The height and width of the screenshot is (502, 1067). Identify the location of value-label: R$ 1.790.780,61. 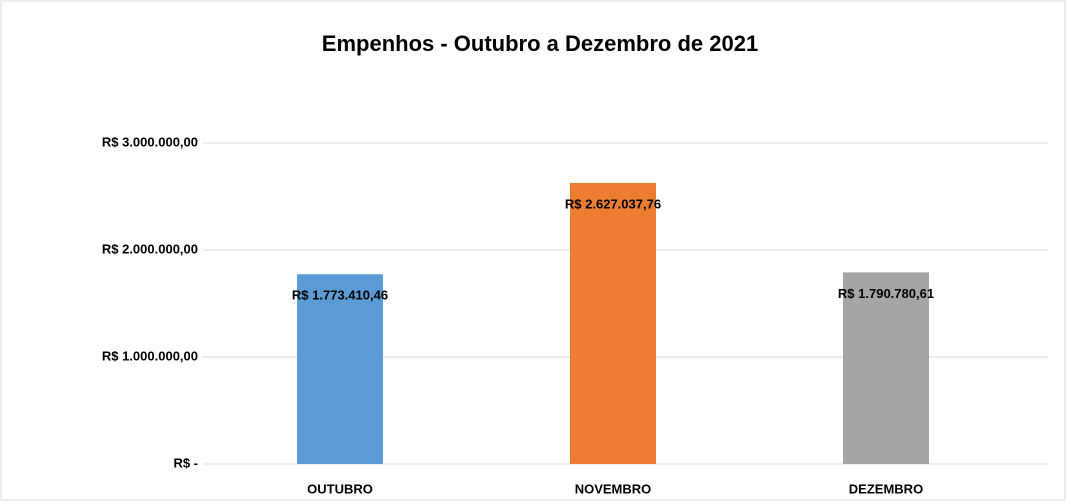
(886, 293).